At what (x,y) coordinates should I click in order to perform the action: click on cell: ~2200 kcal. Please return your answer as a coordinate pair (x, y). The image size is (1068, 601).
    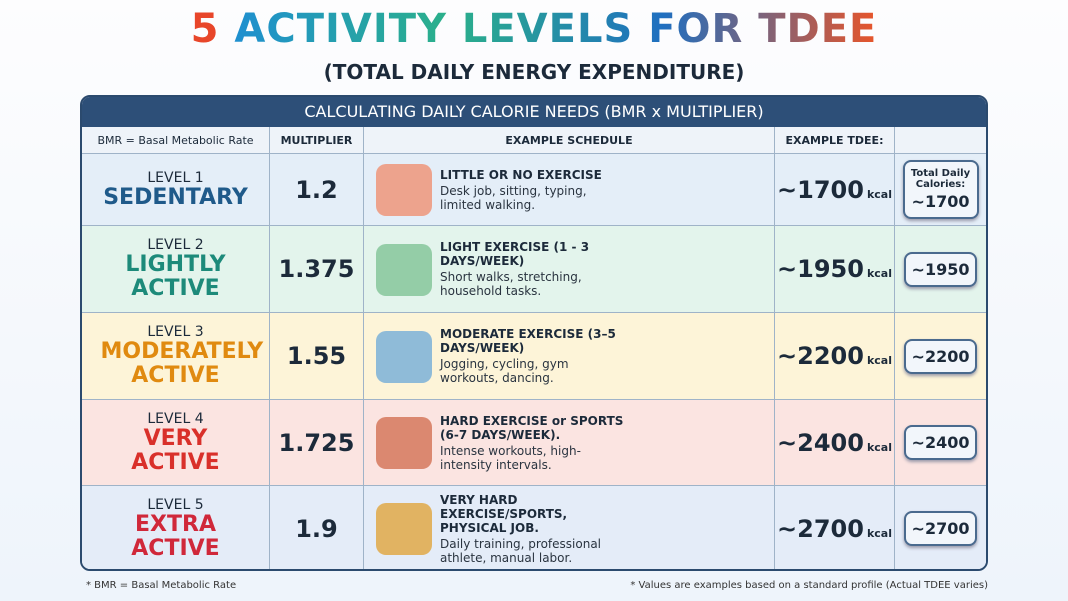
    Looking at the image, I should click on (835, 356).